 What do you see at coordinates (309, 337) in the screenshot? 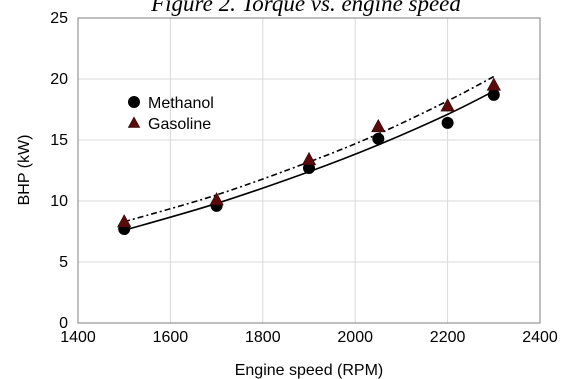
I see `x-tick-labels: 1400 1600 1800 2000 2200 2400` at bounding box center [309, 337].